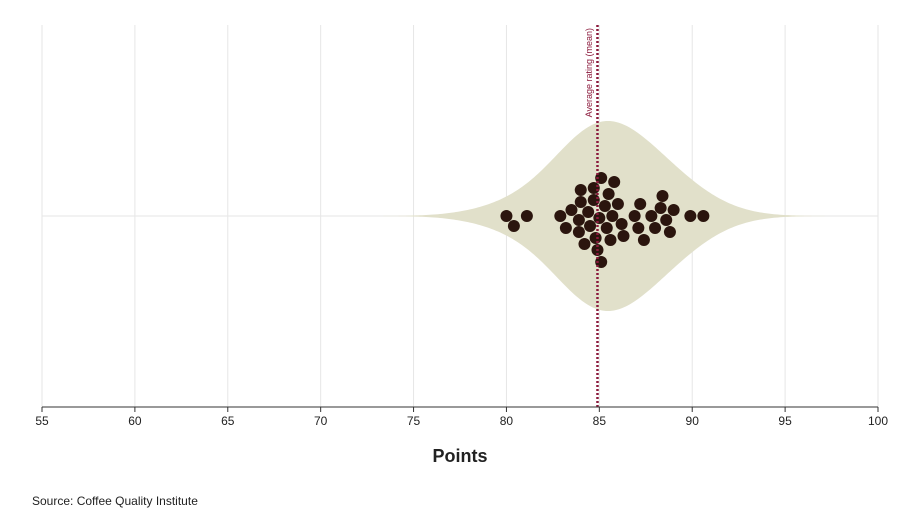 This screenshot has height=515, width=920. I want to click on x-tick-label: 90, so click(693, 421).